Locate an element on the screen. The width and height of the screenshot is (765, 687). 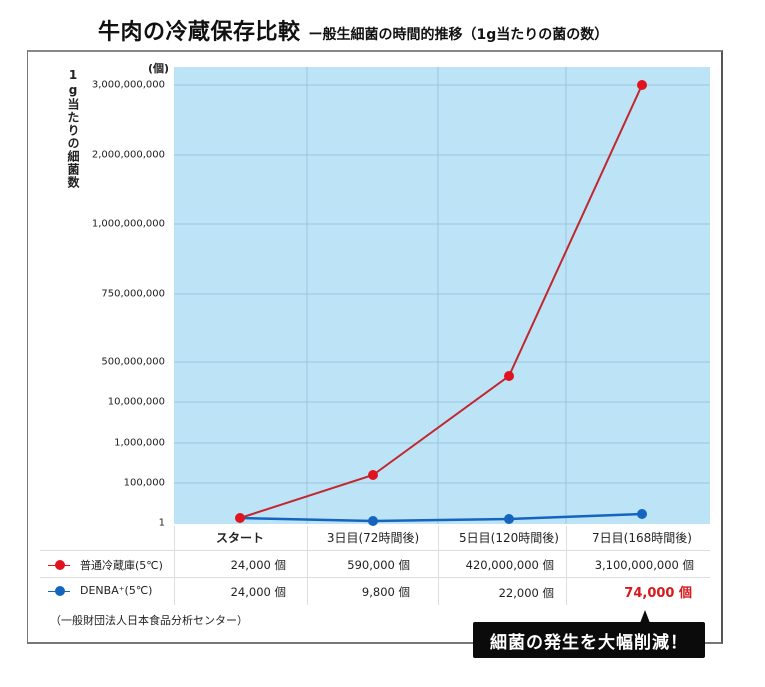
legend-item-normal-fridge: 普通冷蔵庫(5℃) is located at coordinates (105, 565).